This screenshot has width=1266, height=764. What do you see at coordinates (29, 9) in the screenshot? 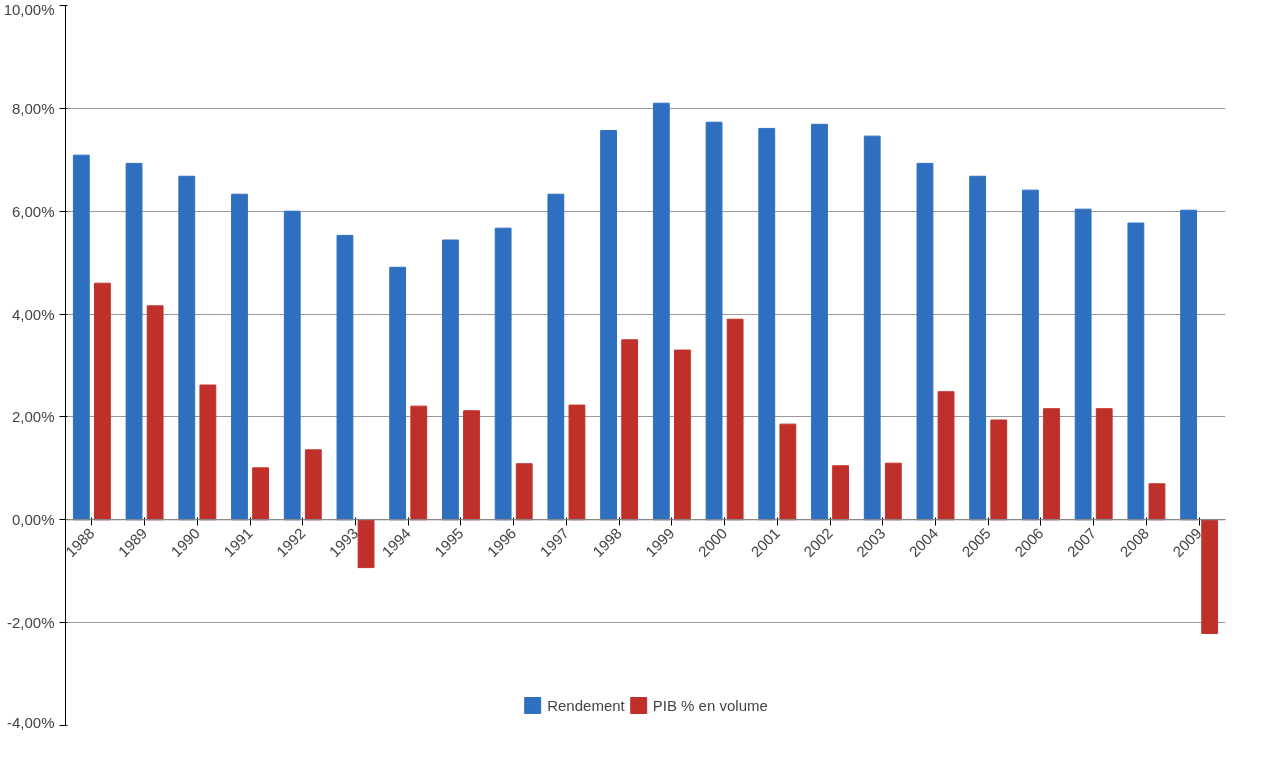
I see `y-tick-label: 10,00%` at bounding box center [29, 9].